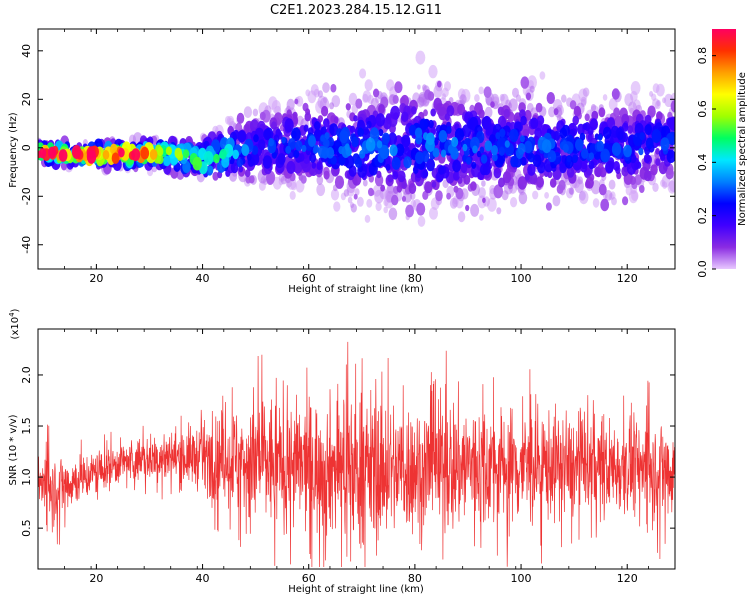  Describe the element at coordinates (203, 578) in the screenshot. I see `x-tick-label: 40` at that location.